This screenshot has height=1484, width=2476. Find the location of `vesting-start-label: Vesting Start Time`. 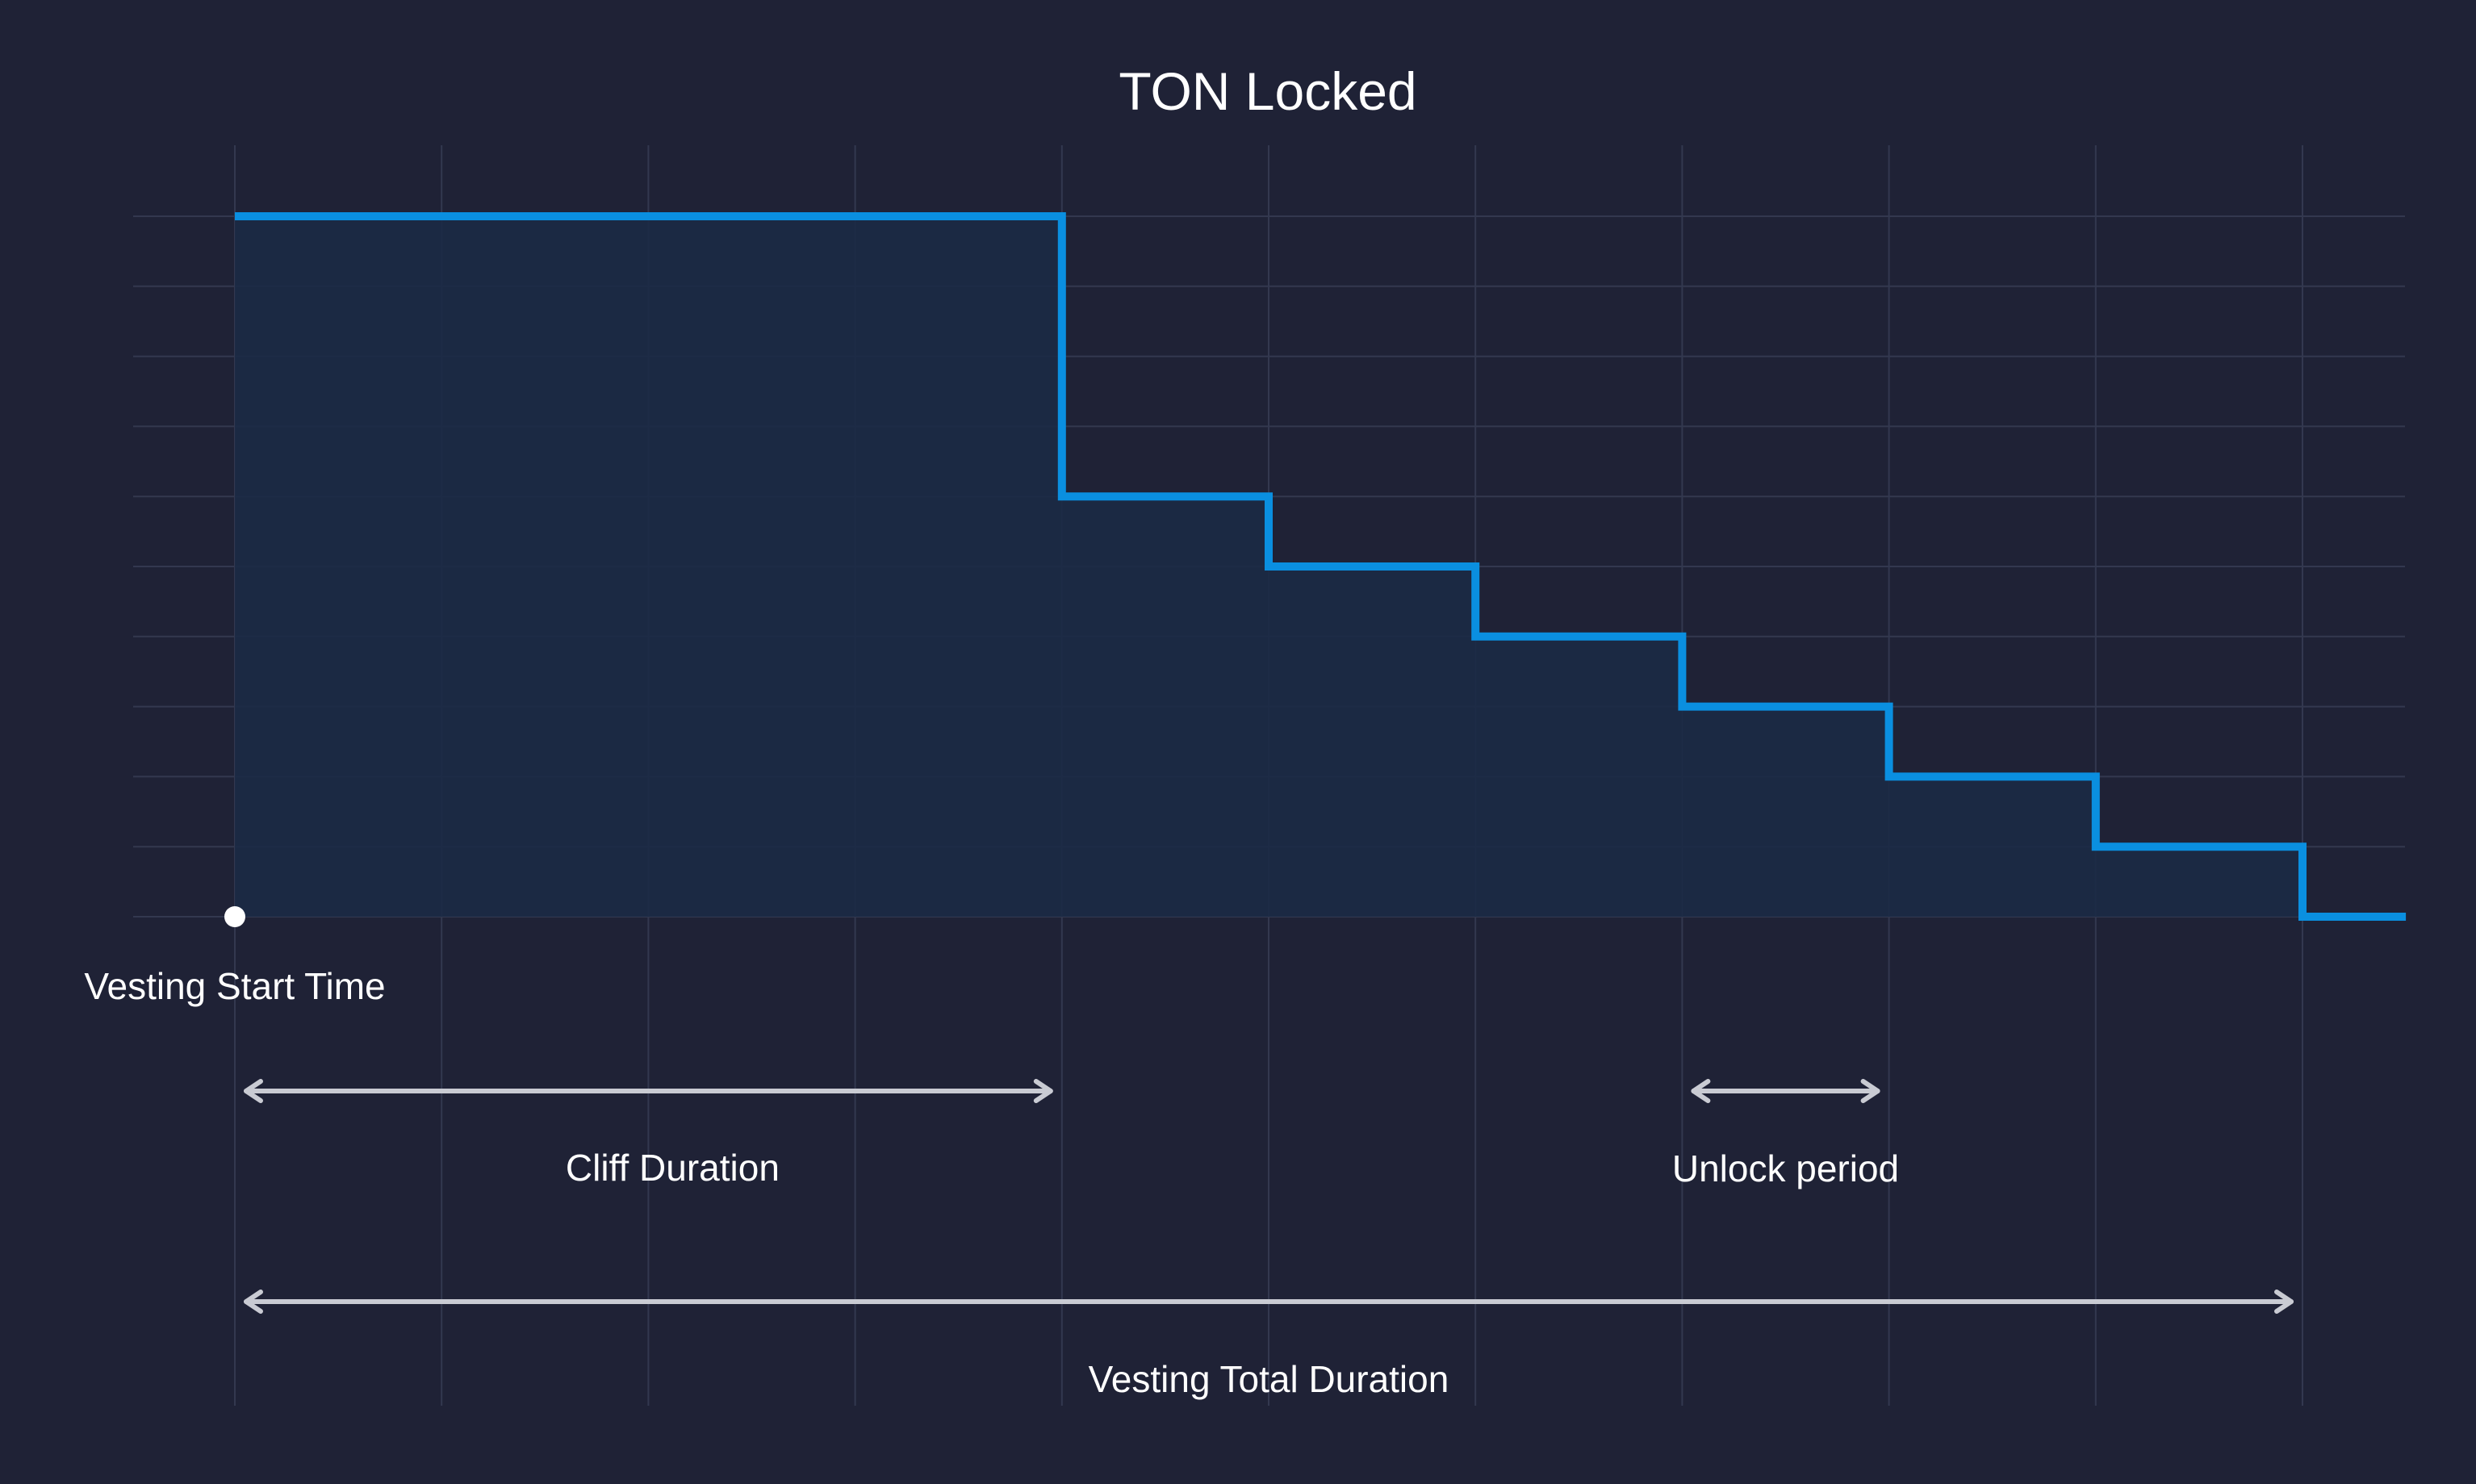

vesting-start-label: Vesting Start Time is located at coordinates (234, 986).